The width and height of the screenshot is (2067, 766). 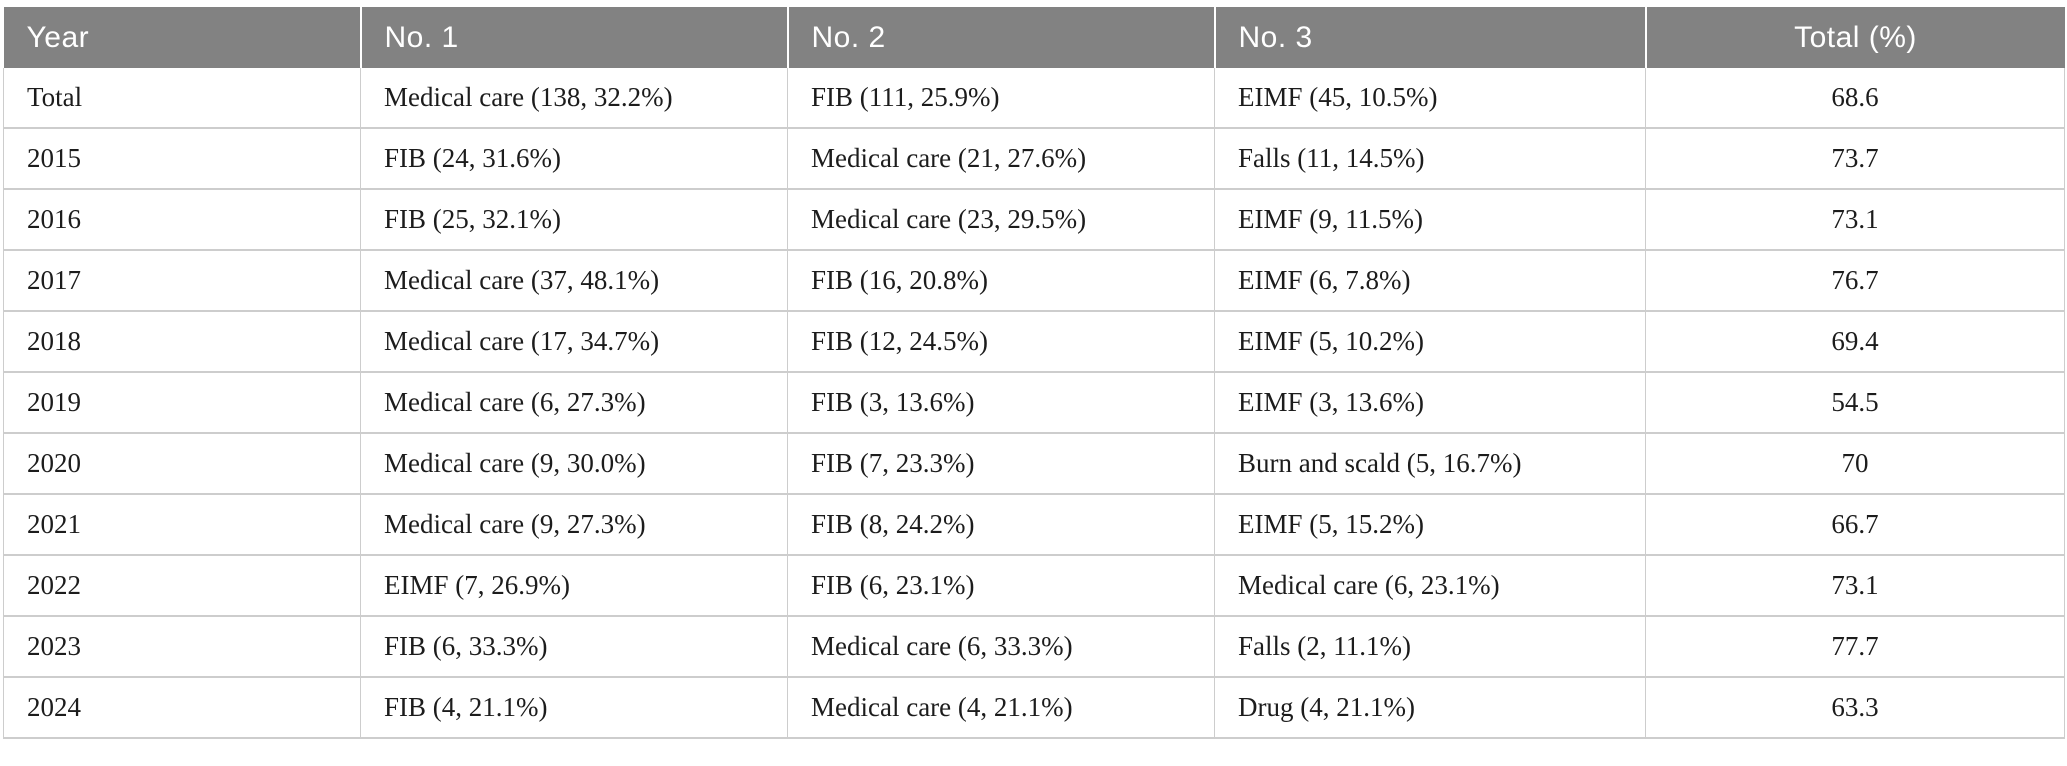 What do you see at coordinates (574, 280) in the screenshot?
I see `cell-no1: Medical care (37, 48.1%)` at bounding box center [574, 280].